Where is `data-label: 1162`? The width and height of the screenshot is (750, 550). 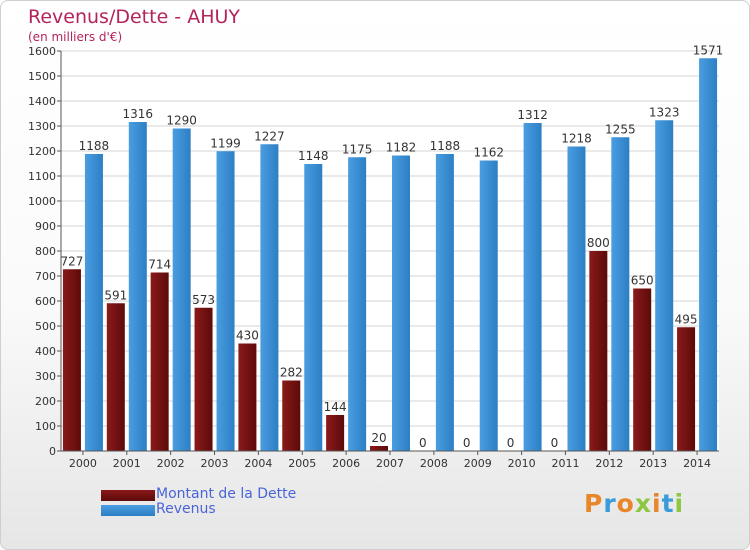 data-label: 1162 is located at coordinates (488, 153).